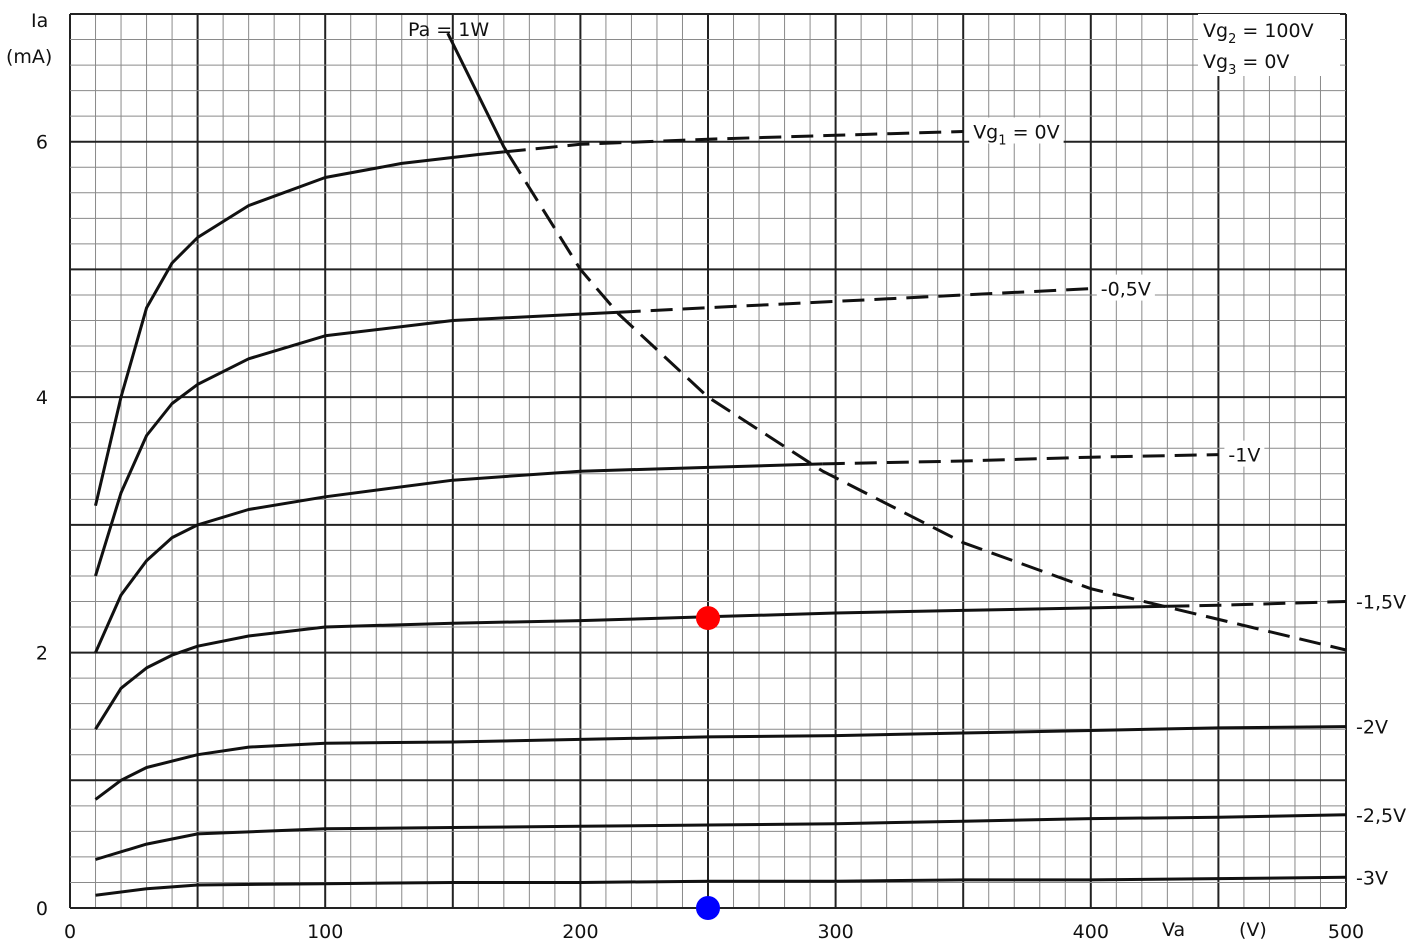 The image size is (1417, 943). Describe the element at coordinates (356, 443) in the screenshot. I see `series-line-1-solid` at that location.